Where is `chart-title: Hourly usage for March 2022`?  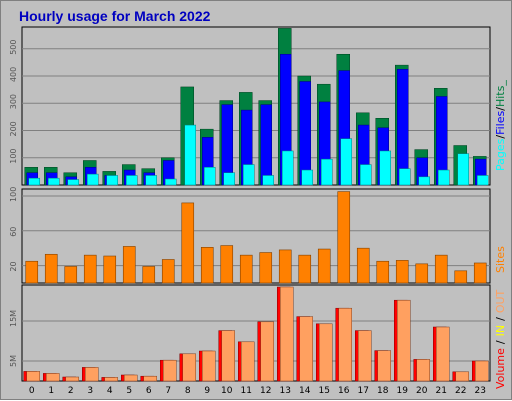
chart-title: Hourly usage for March 2022 is located at coordinates (115, 16).